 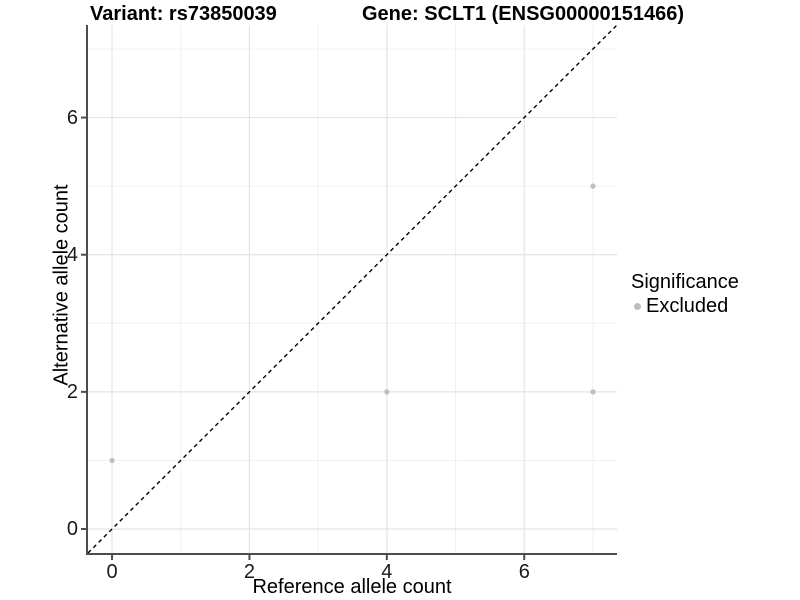 I want to click on x-tick-label: 2, so click(x=249, y=572).